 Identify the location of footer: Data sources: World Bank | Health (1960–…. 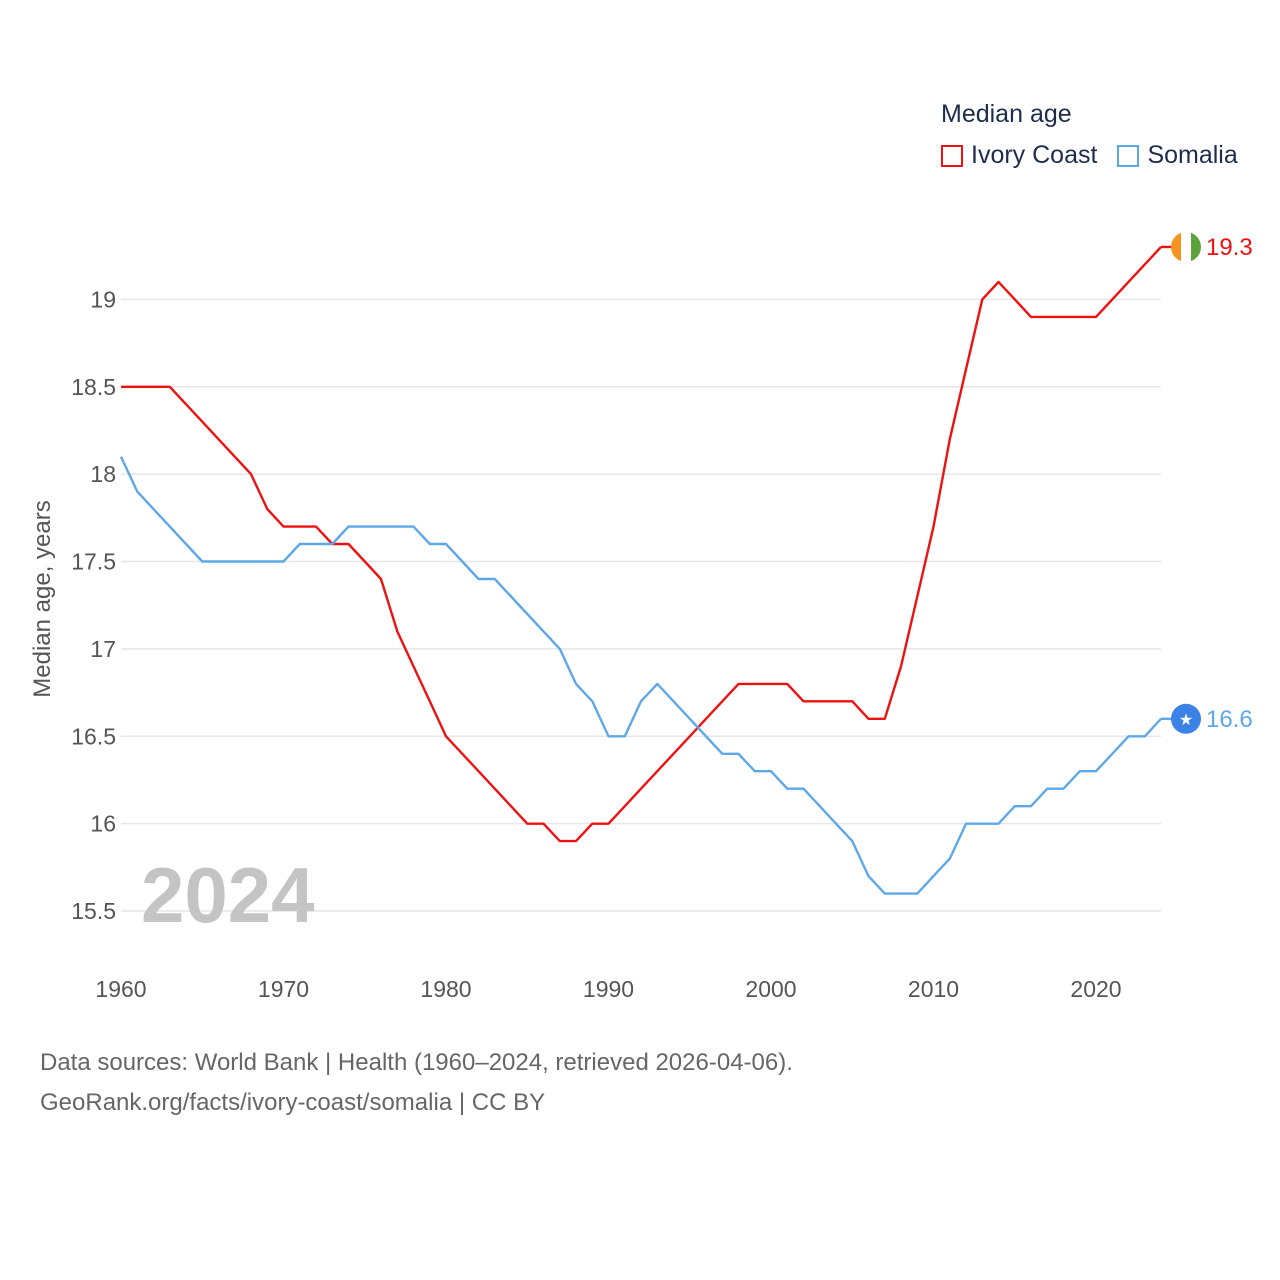
(416, 1083).